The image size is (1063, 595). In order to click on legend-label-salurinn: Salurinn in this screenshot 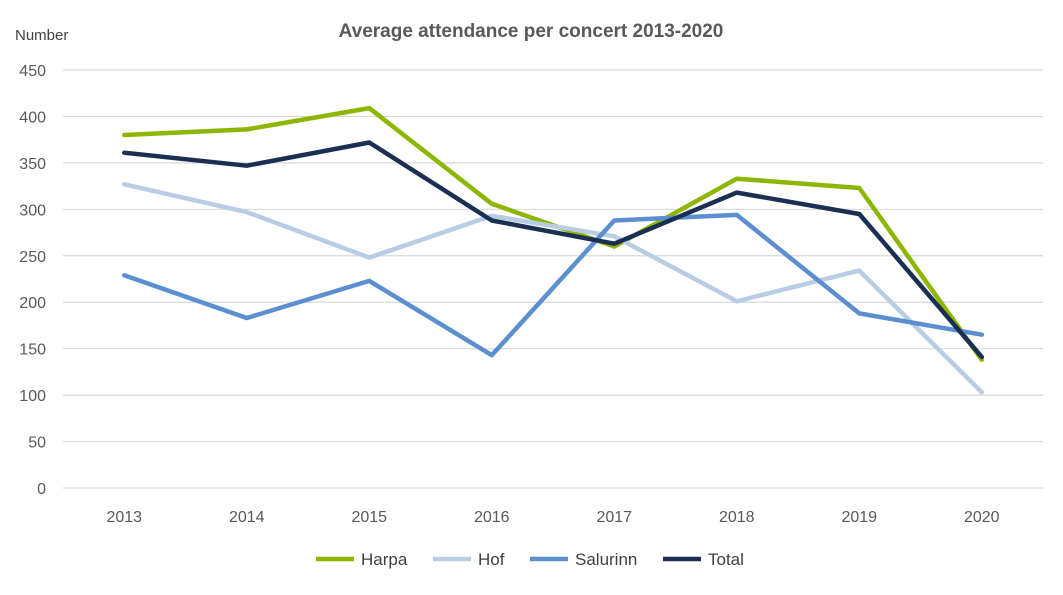, I will do `click(606, 559)`.